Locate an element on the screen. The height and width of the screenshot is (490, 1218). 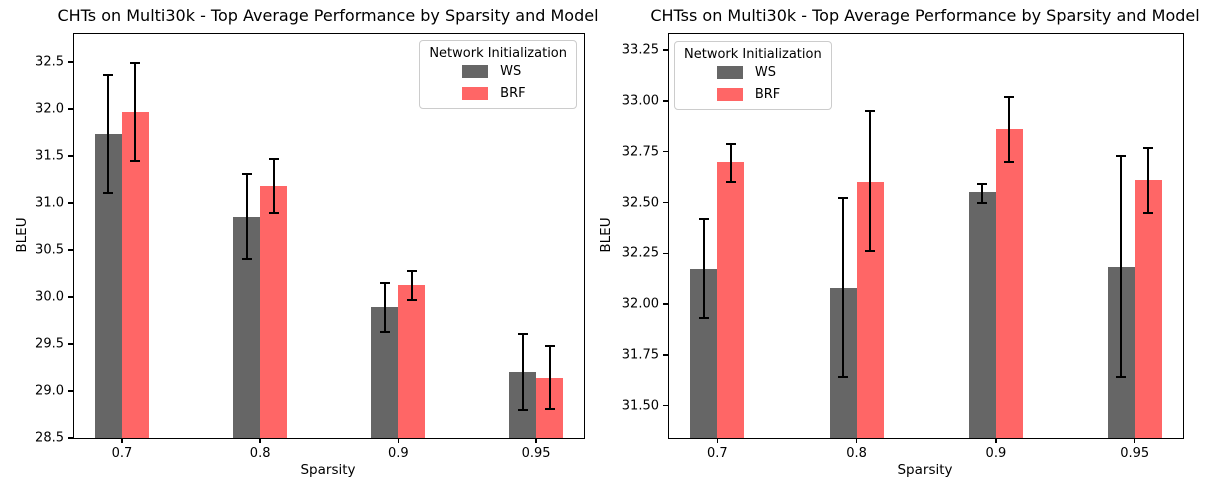
y-tick-label: 32.75 is located at coordinates (640, 152).